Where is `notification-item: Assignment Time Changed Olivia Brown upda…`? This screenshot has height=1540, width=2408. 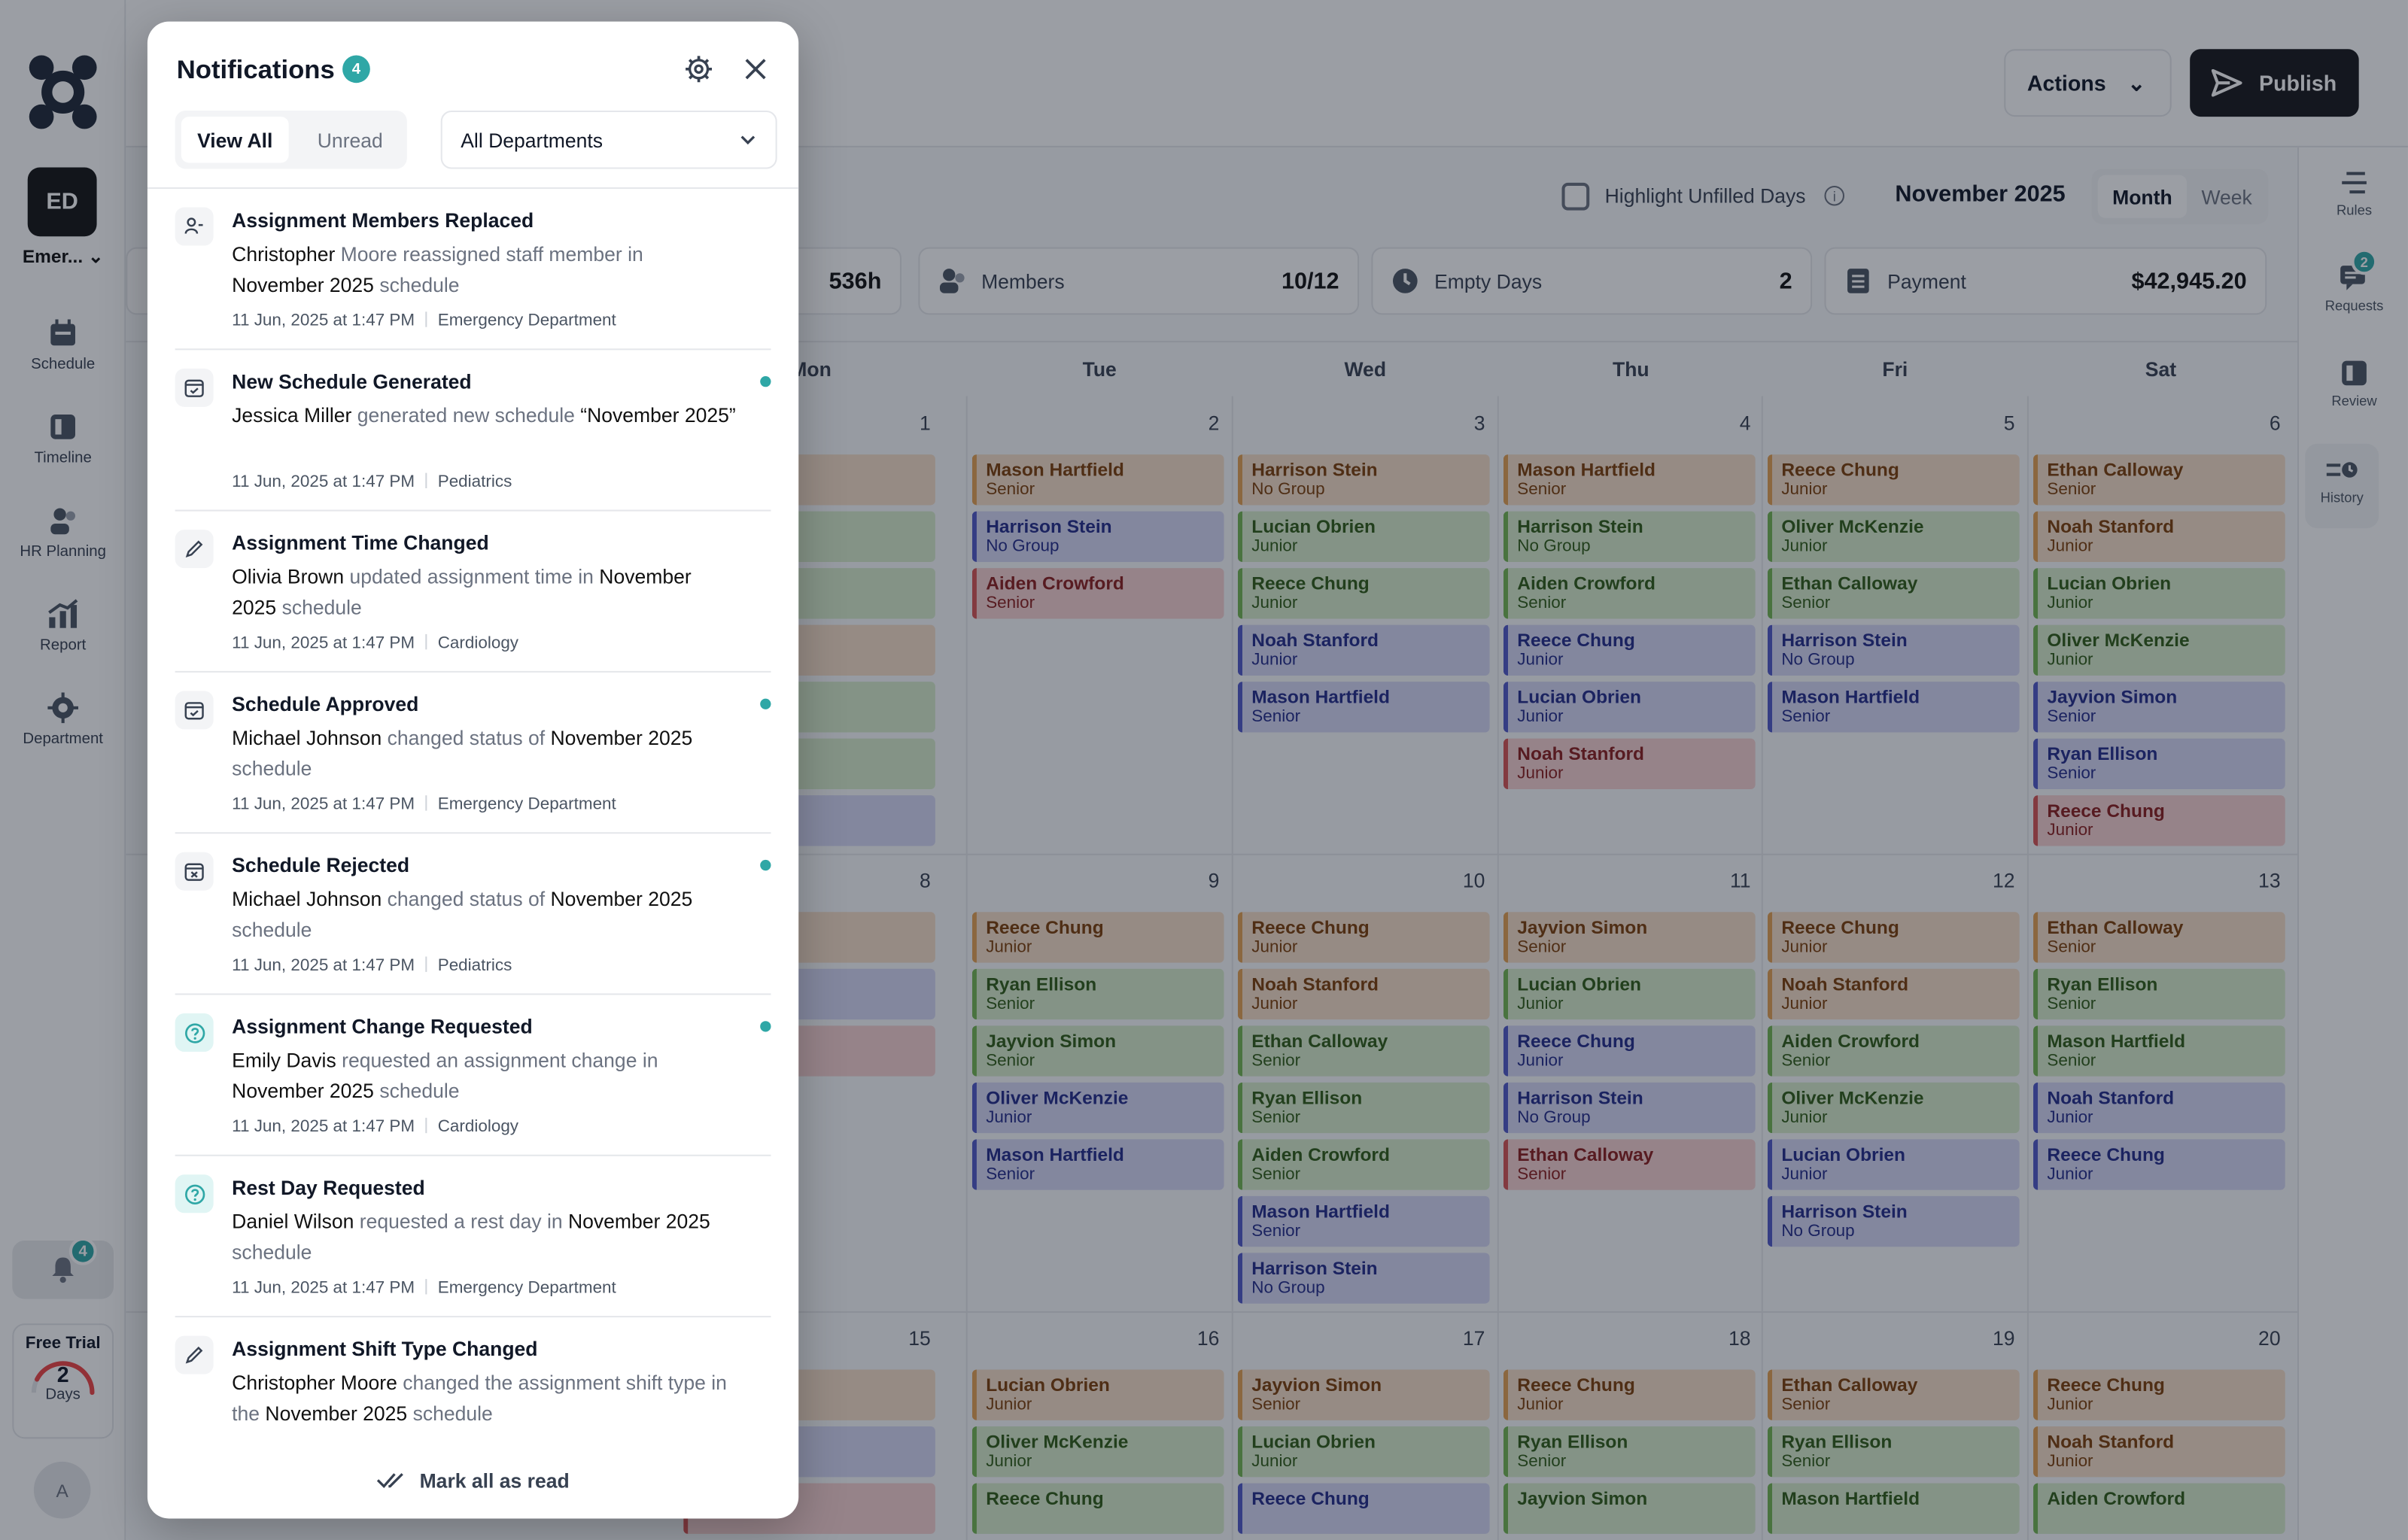
notification-item: Assignment Time Changed Olivia Brown upda… is located at coordinates (473, 592).